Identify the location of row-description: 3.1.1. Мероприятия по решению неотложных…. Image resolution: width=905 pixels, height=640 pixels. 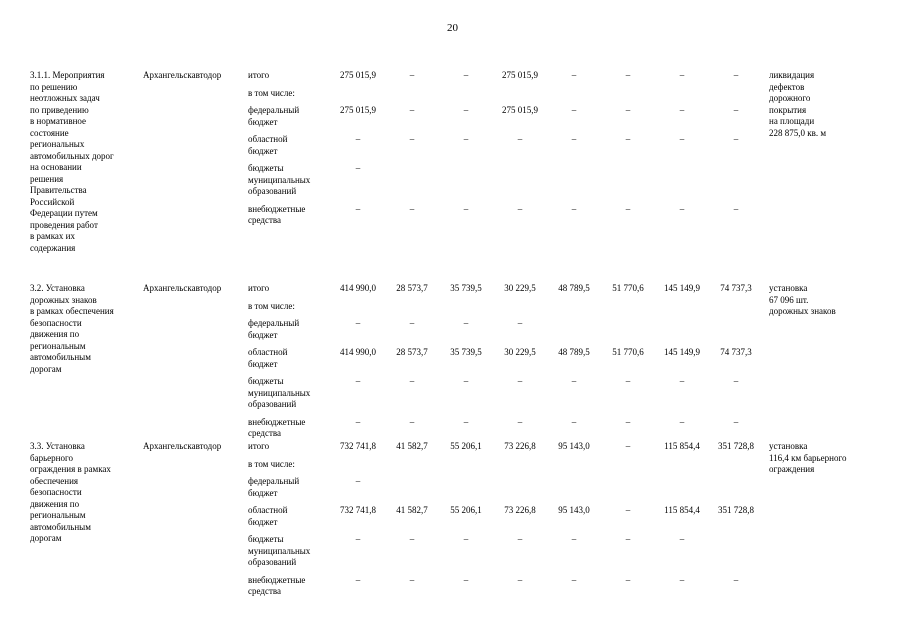
(72, 161).